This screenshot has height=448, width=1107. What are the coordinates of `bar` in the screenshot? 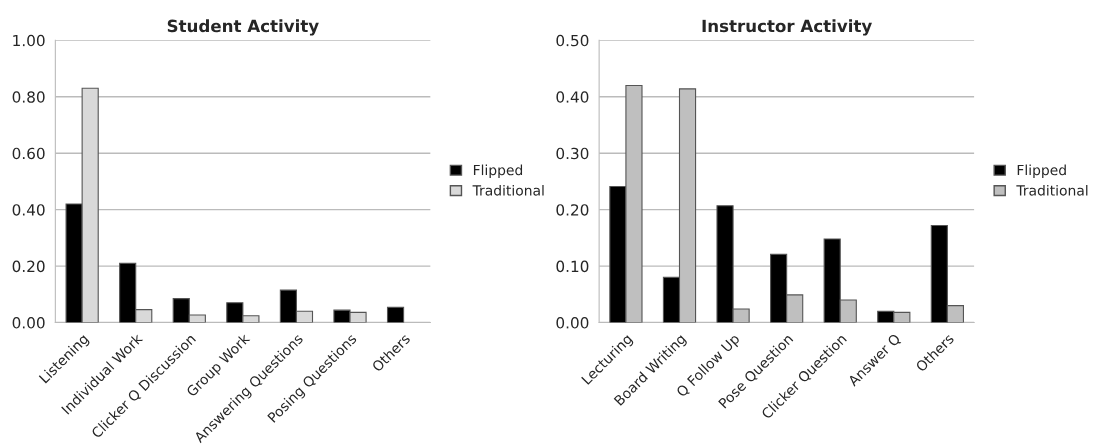 It's located at (395, 314).